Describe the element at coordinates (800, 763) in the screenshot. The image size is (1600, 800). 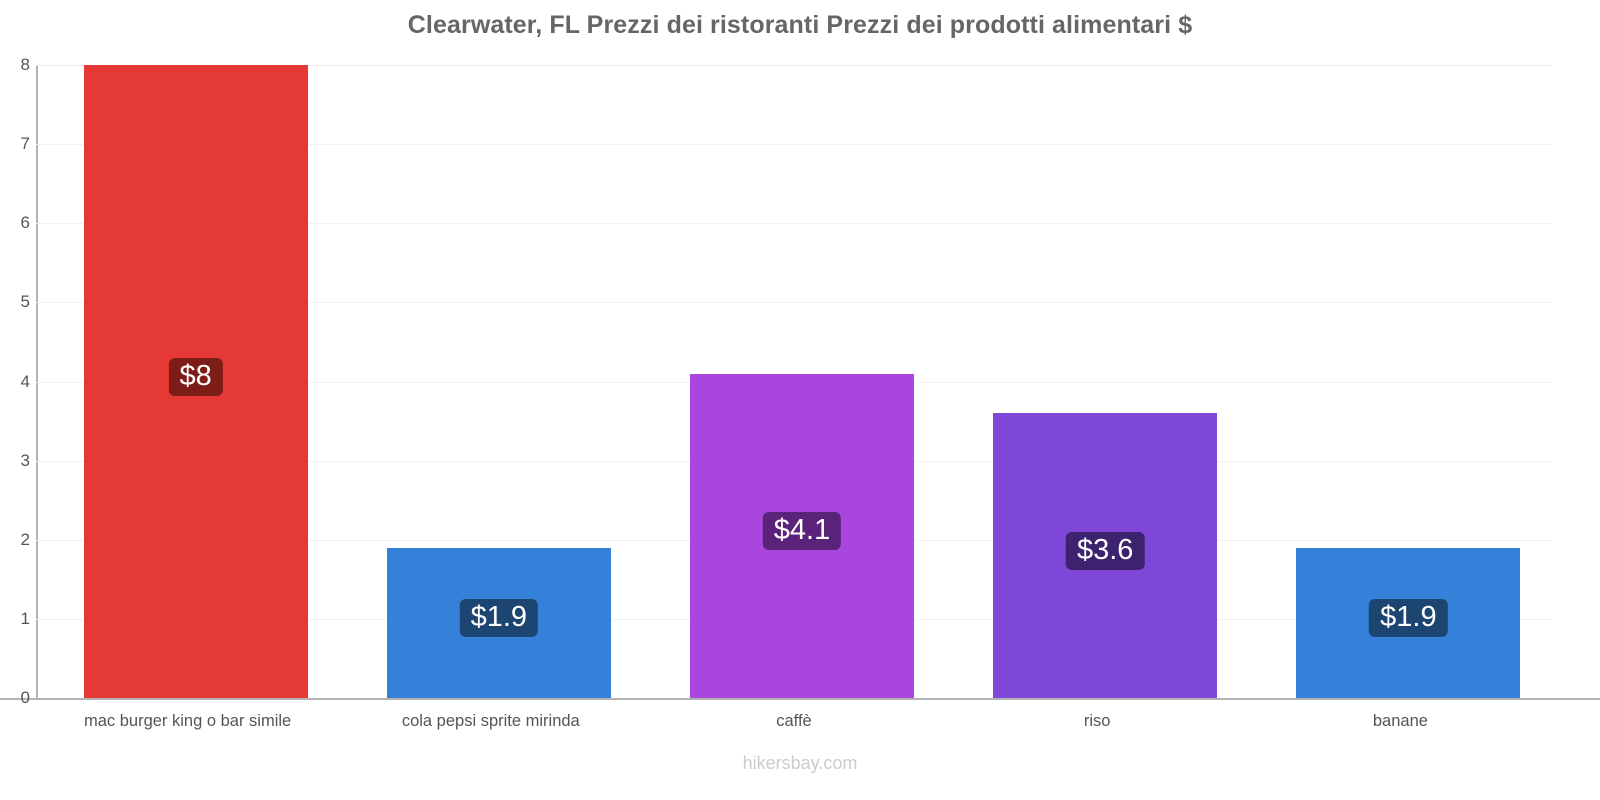
I see `footer-credit: hikersbay.com` at that location.